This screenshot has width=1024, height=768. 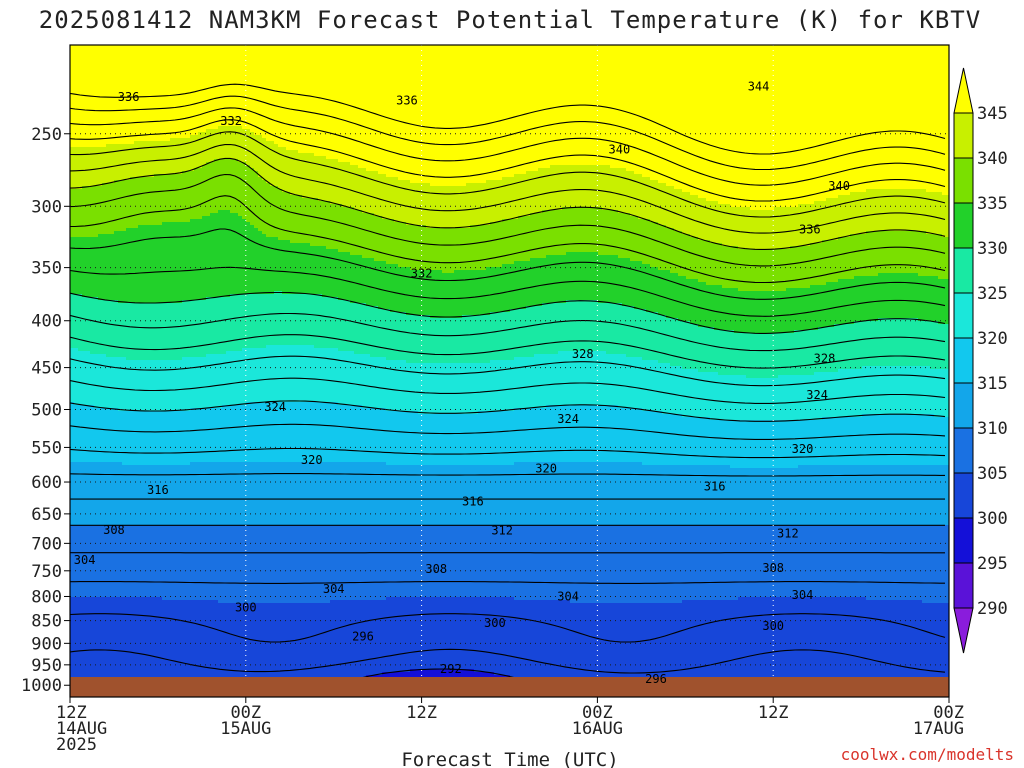 What do you see at coordinates (992, 384) in the screenshot?
I see `colorbar-tick-label: 315` at bounding box center [992, 384].